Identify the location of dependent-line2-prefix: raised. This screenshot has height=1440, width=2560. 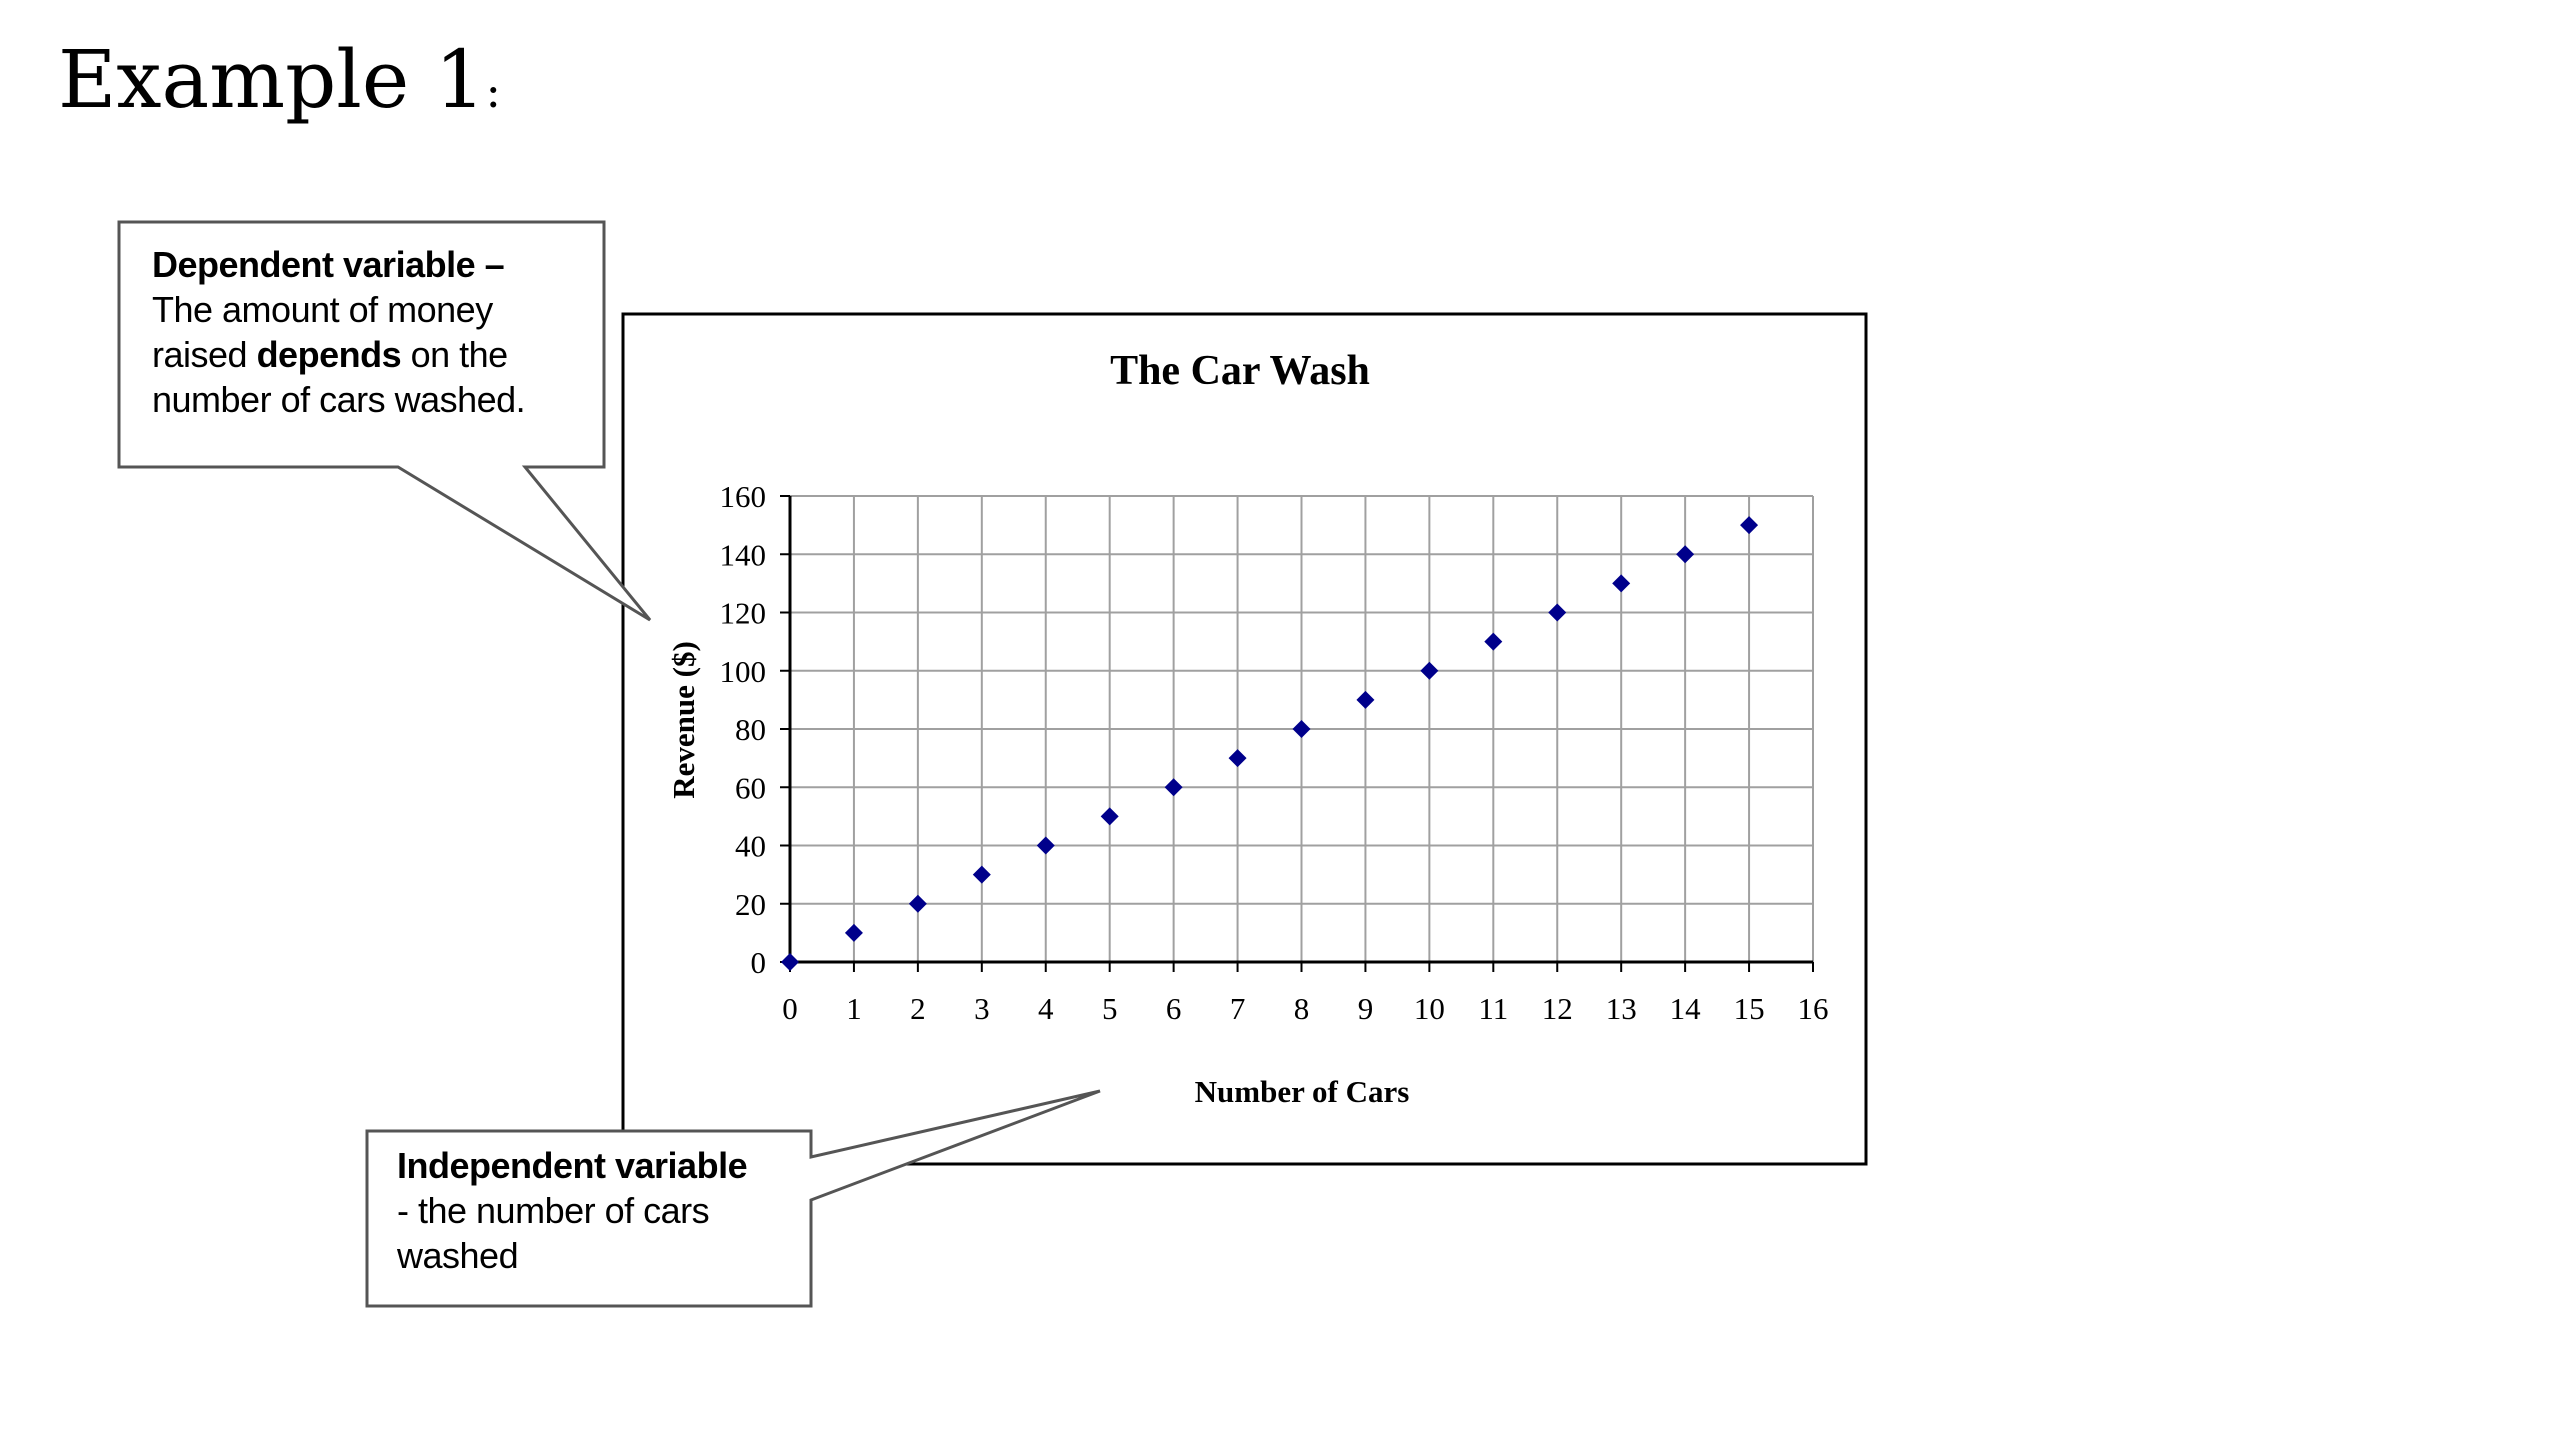
(204, 354).